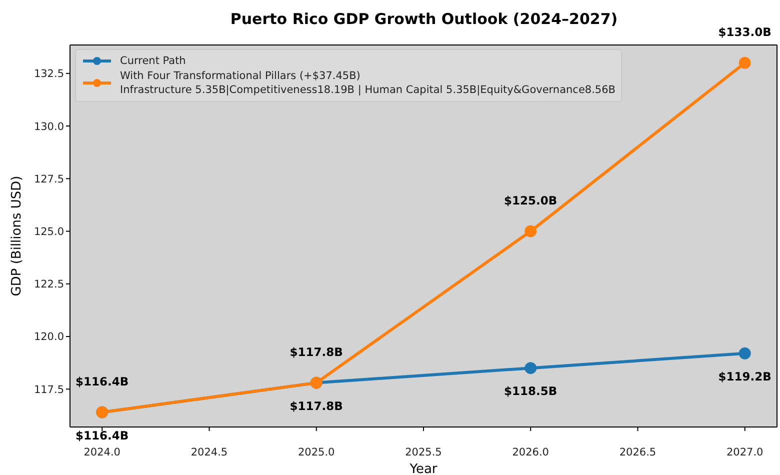  I want to click on x-tick-label: 2024.0, so click(102, 452).